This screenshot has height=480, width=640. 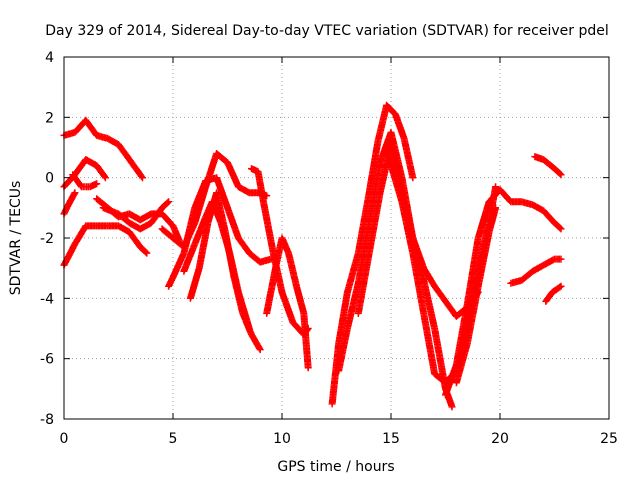 I want to click on x-tick-label: 10, so click(x=282, y=439).